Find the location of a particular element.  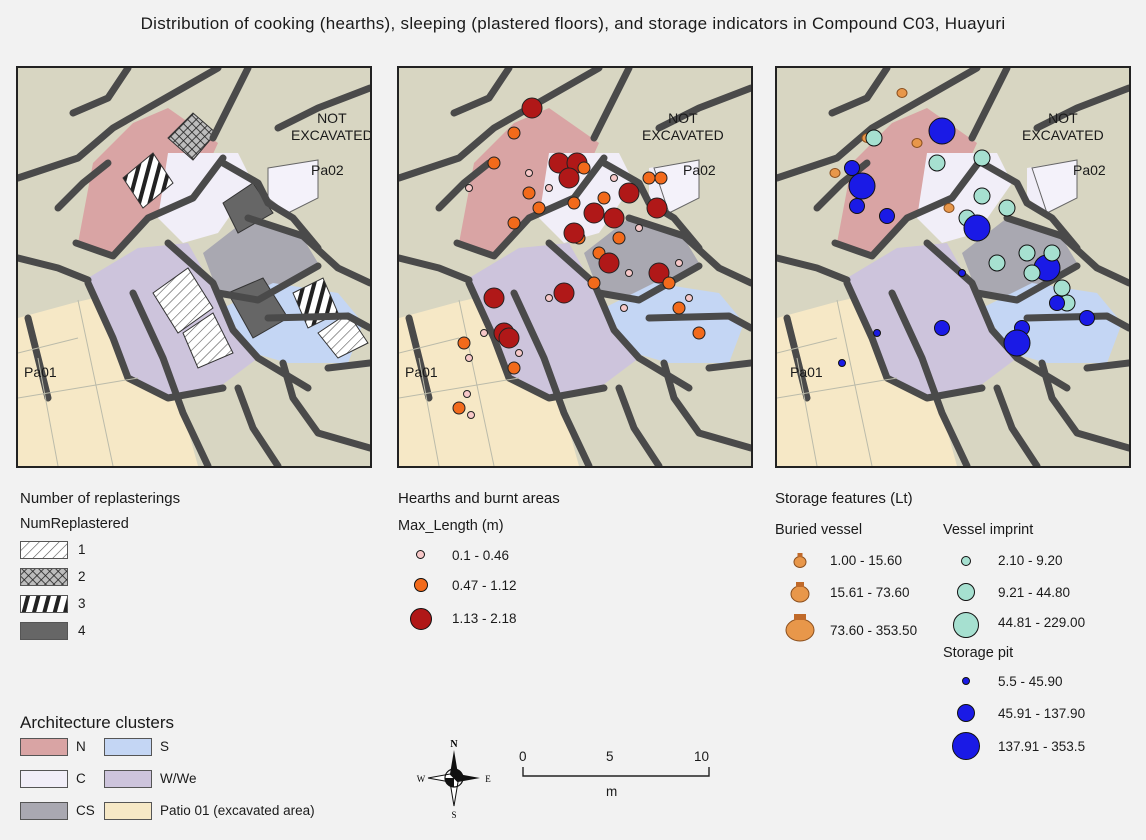

north-label: N is located at coordinates (454, 744).